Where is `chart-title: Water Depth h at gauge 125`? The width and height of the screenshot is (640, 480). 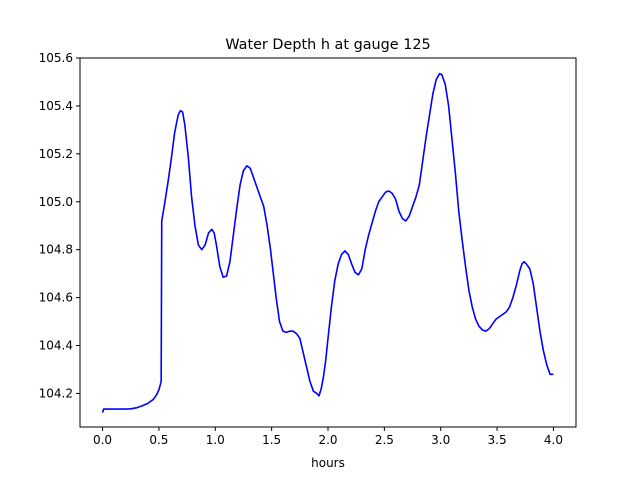 chart-title: Water Depth h at gauge 125 is located at coordinates (327, 45).